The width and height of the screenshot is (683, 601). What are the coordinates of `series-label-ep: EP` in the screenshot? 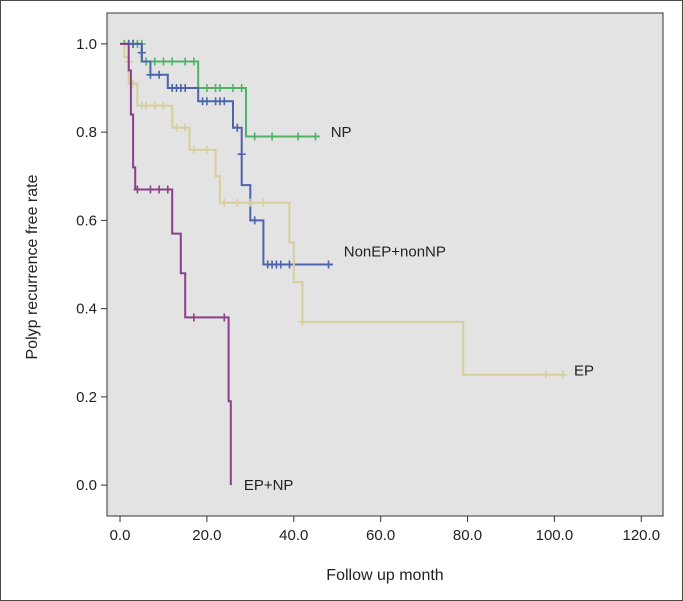 It's located at (584, 370).